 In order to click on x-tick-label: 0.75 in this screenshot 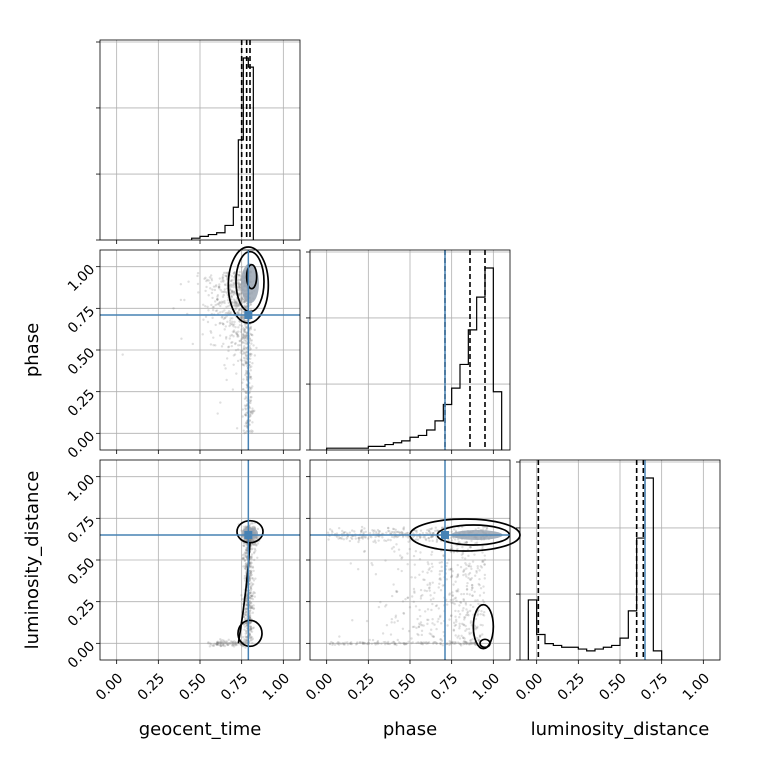, I will do `click(234, 686)`.